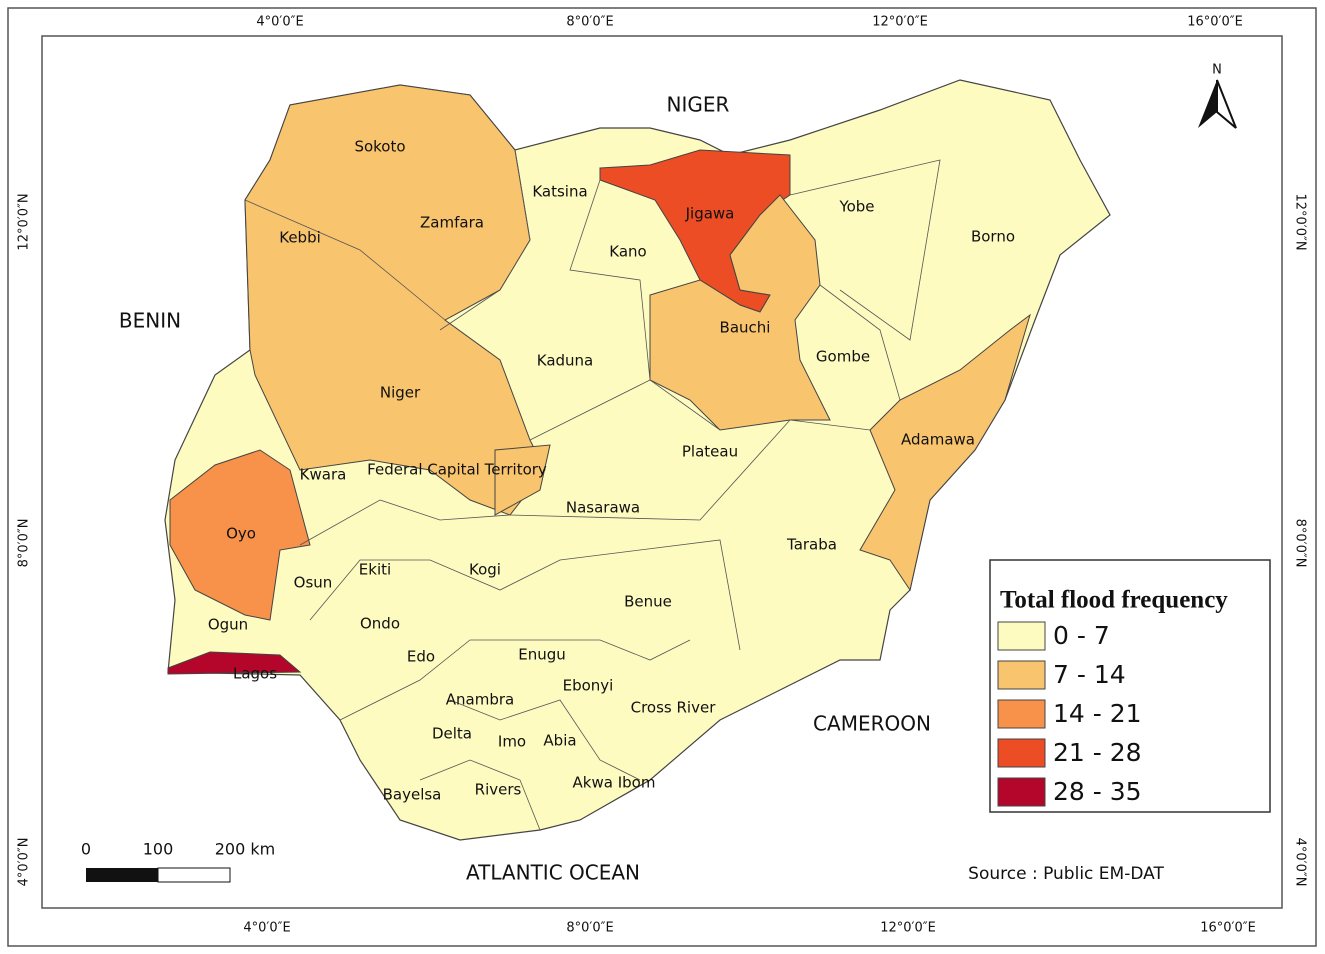 The image size is (1325, 954). What do you see at coordinates (1114, 600) in the screenshot?
I see `legend-title: Total flood frequency` at bounding box center [1114, 600].